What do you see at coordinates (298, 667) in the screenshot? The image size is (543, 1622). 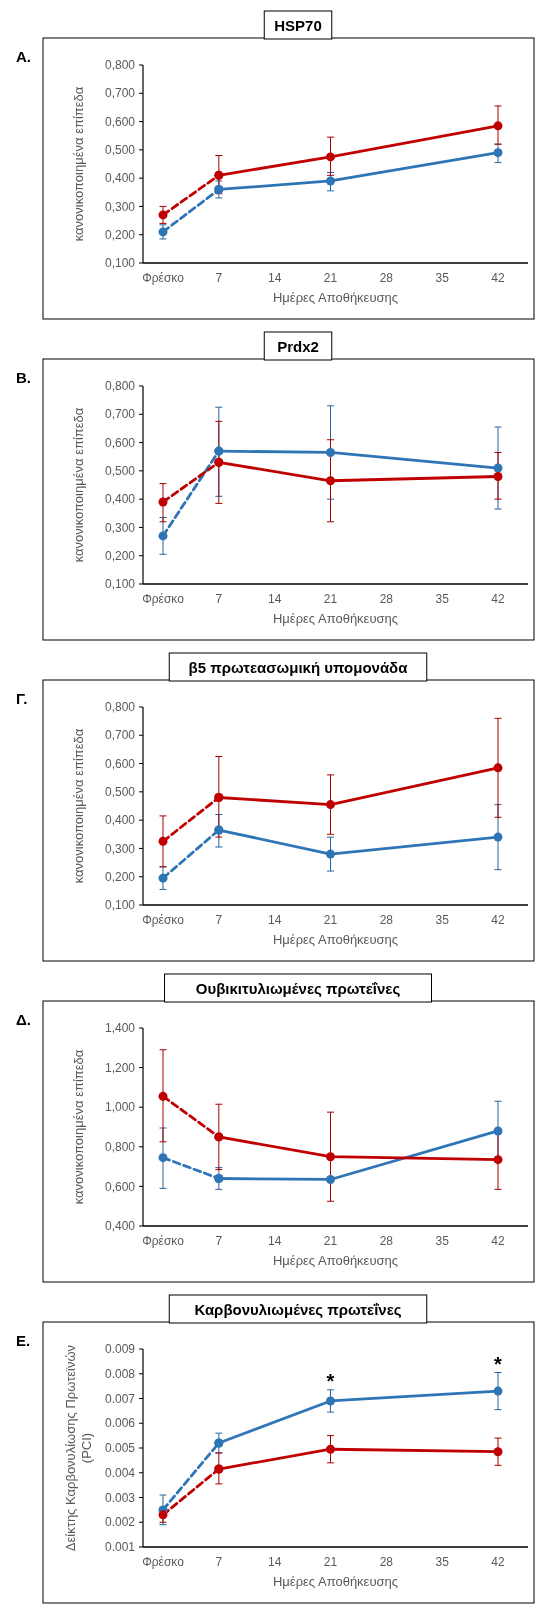 I see `chart-title: β5 πρωτεασωμική υπομονάδα` at bounding box center [298, 667].